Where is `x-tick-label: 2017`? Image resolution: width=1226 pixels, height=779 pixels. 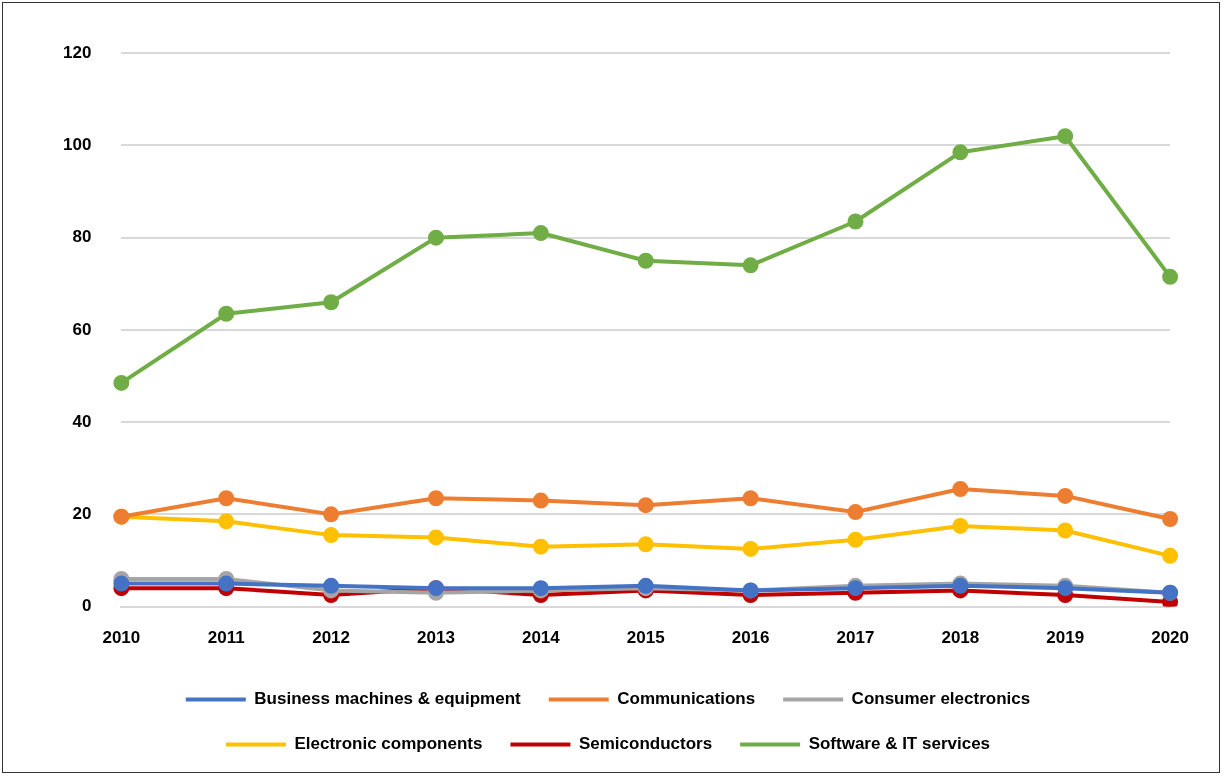
x-tick-label: 2017 is located at coordinates (855, 638).